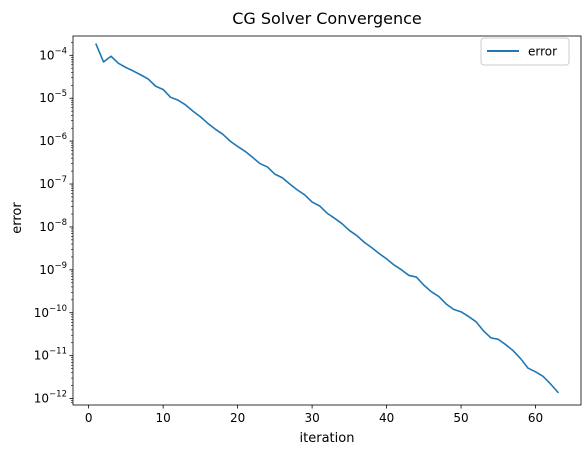 The width and height of the screenshot is (584, 455). I want to click on legend-box, so click(525, 51).